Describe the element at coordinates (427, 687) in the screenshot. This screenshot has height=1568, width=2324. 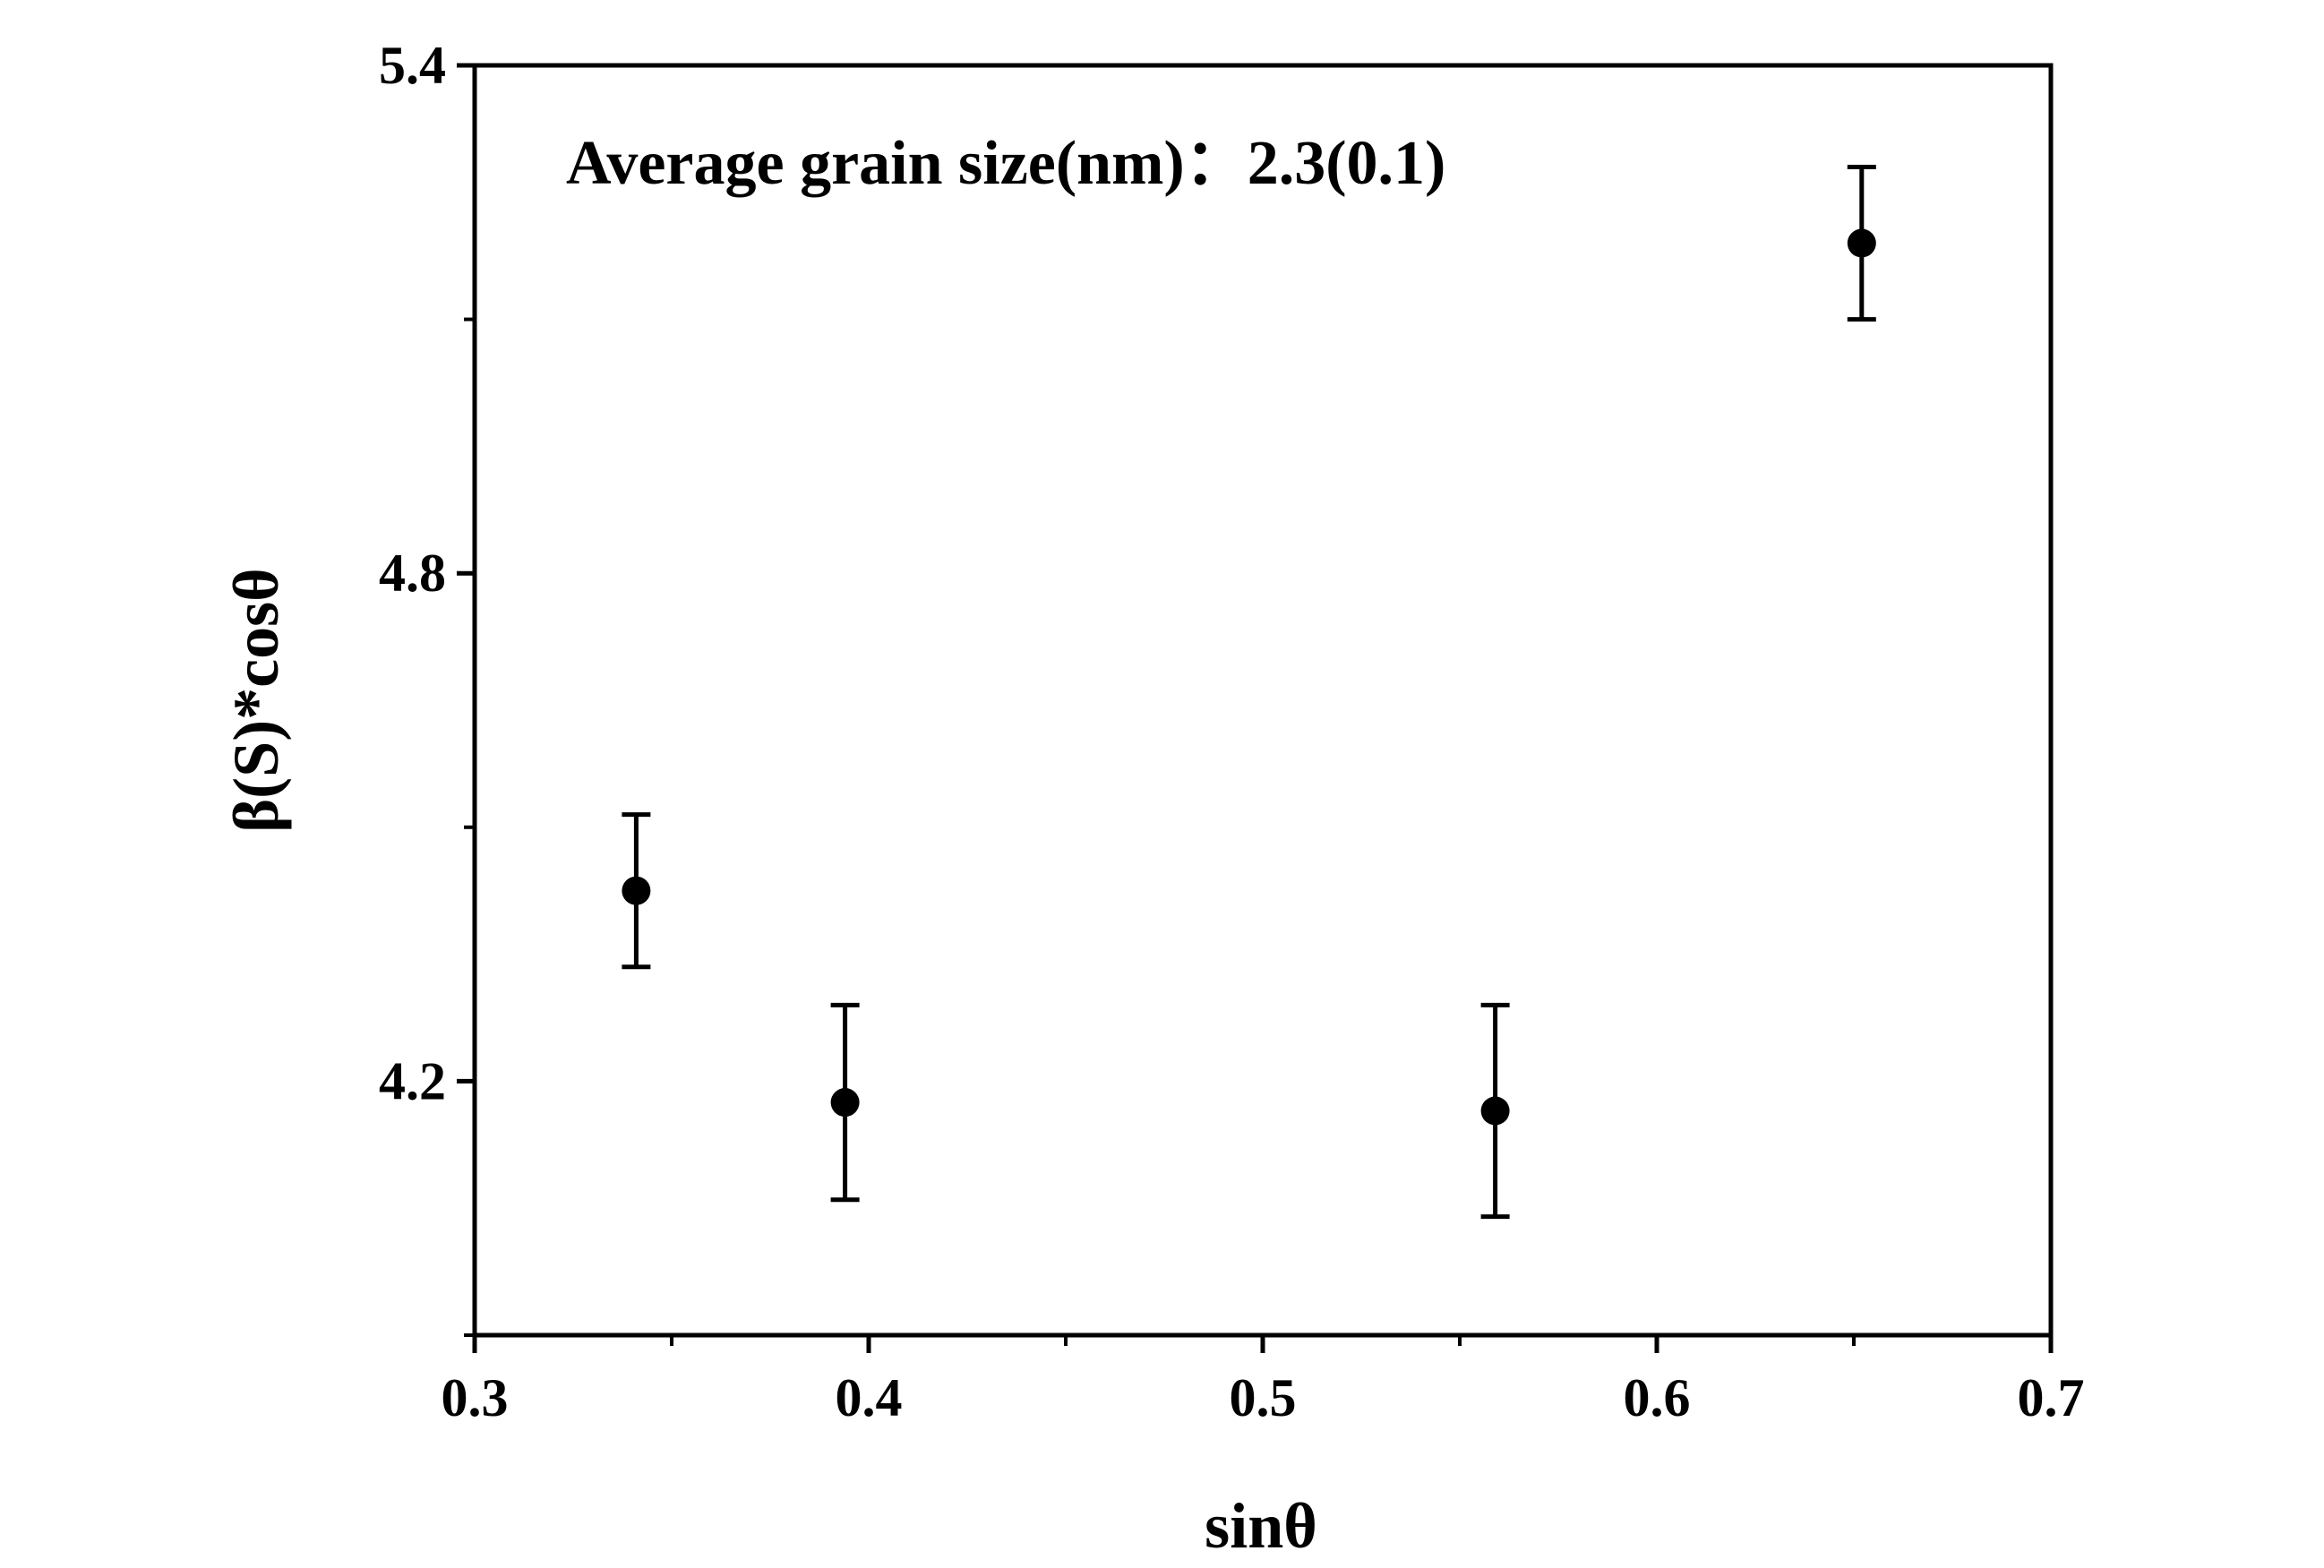
I see `y-axis-ticks: 4.2 4.8 5.4` at that location.